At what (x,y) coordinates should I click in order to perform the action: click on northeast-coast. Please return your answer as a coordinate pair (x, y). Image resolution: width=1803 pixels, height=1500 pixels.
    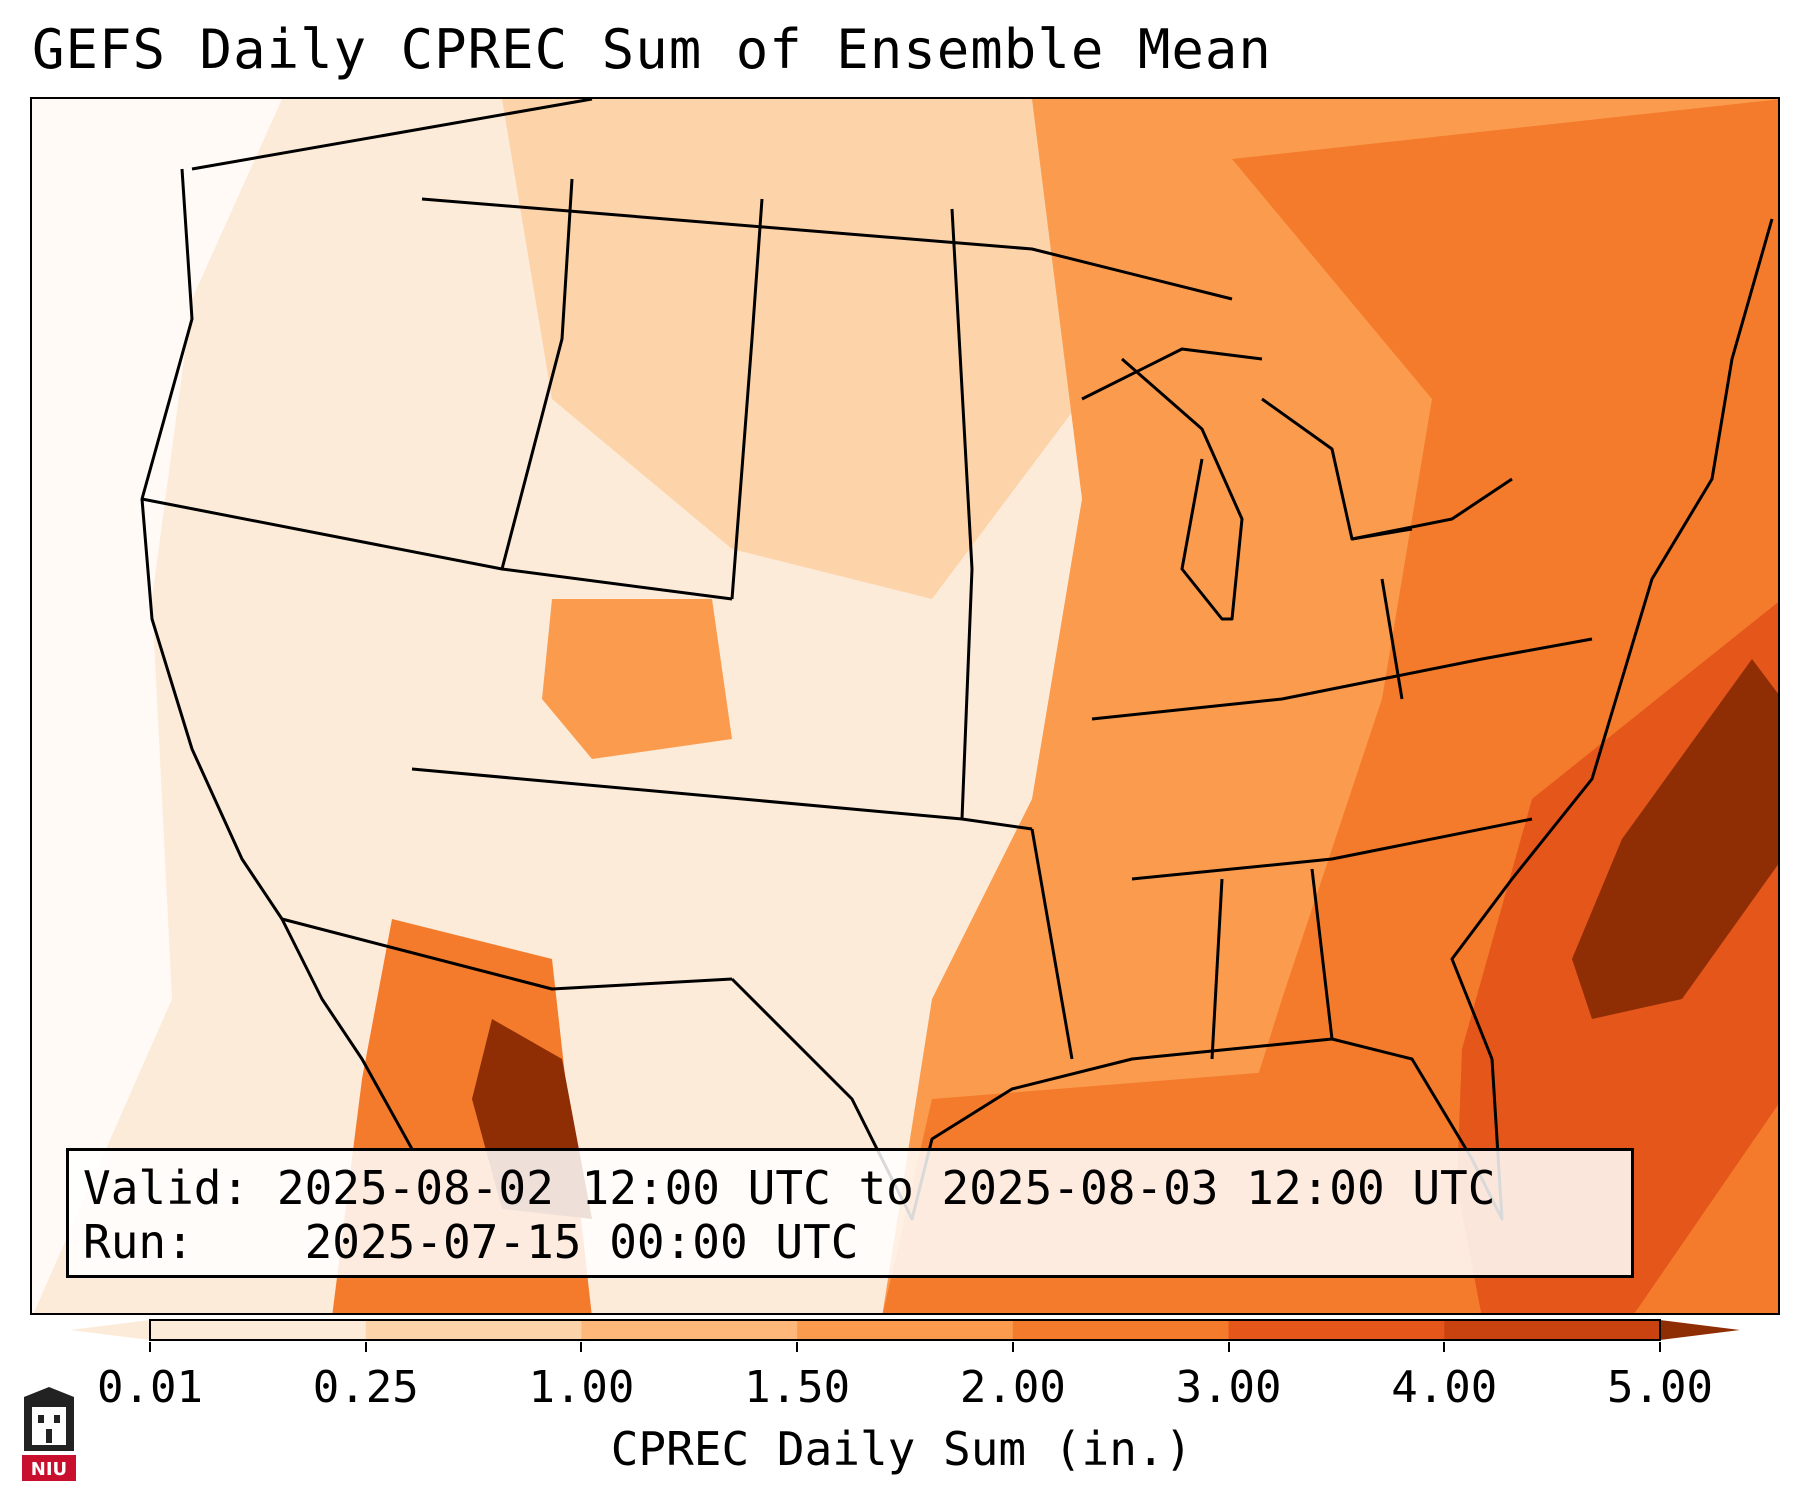
    Looking at the image, I should click on (1697, 449).